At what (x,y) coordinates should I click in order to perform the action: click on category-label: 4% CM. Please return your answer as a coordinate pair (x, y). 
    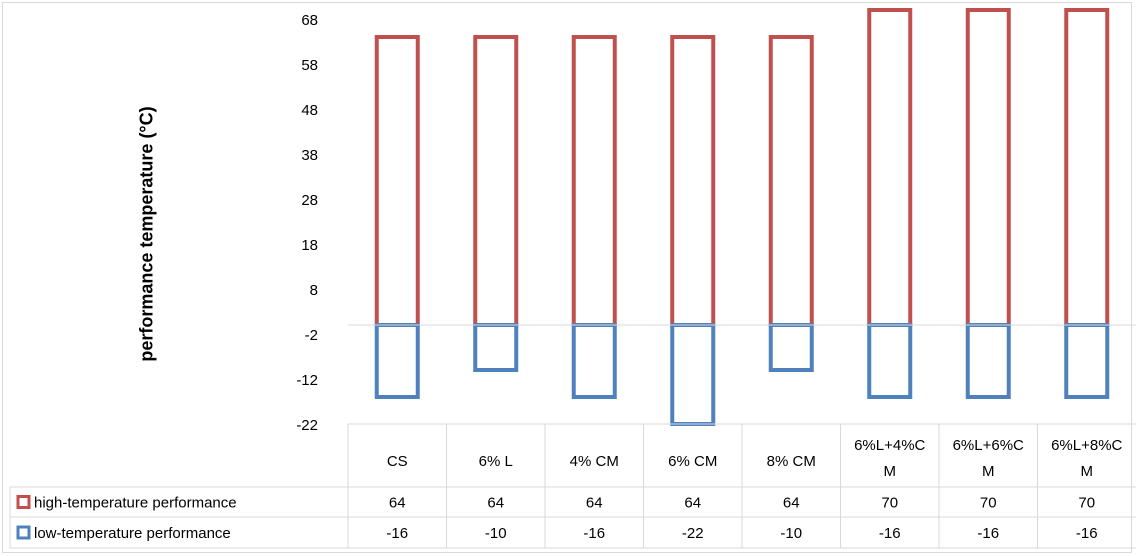
    Looking at the image, I should click on (594, 461).